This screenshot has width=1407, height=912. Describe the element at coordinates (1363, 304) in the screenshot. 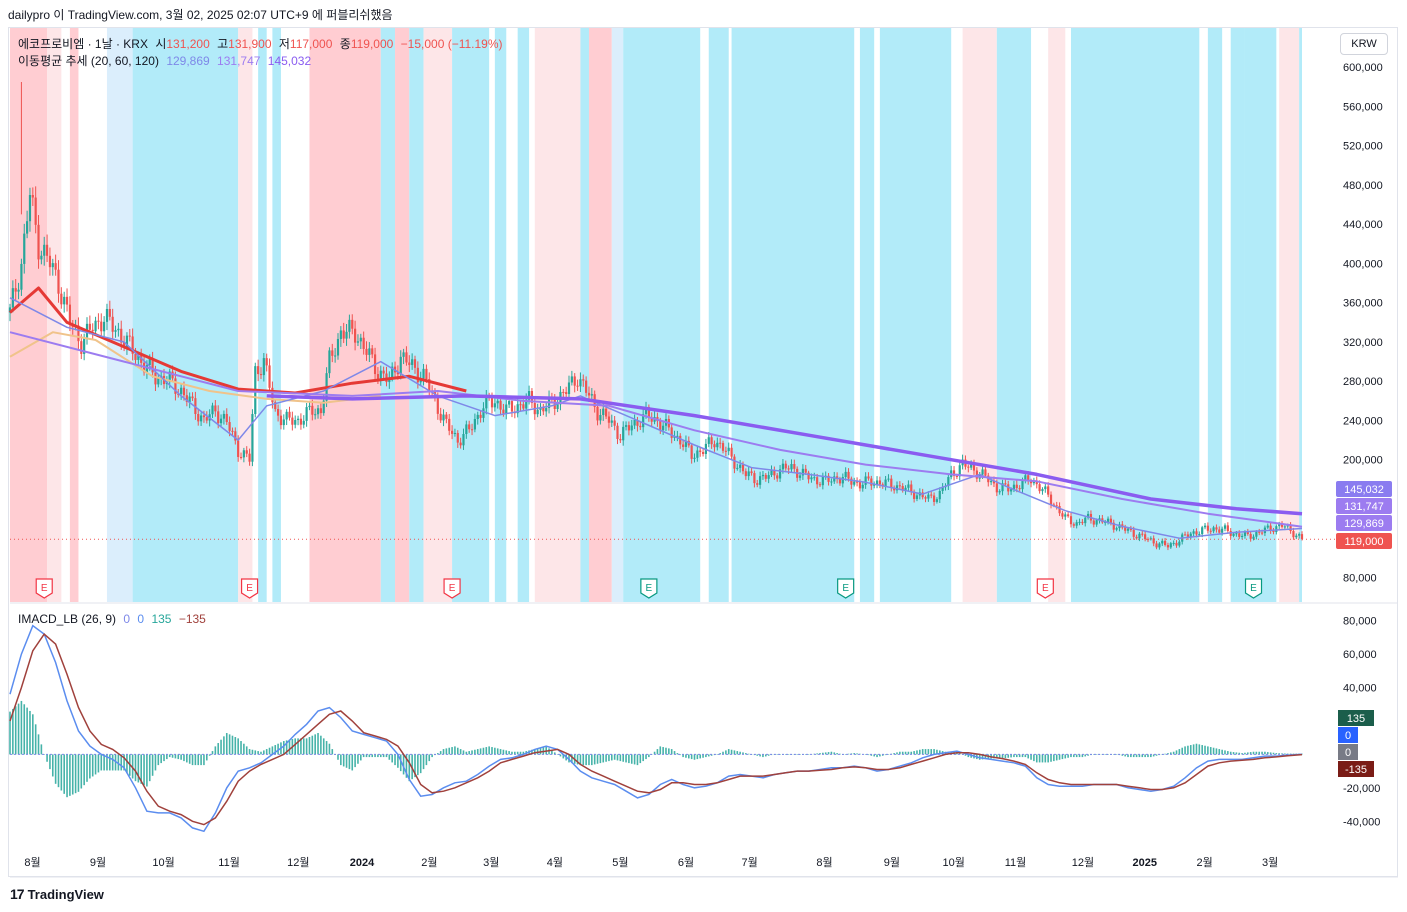

I see `price-tick-label: 360,000` at that location.